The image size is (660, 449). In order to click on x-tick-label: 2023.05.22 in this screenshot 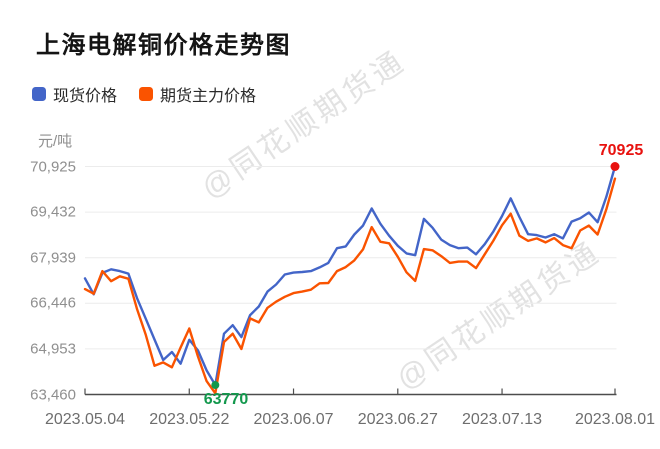, I will do `click(189, 419)`.